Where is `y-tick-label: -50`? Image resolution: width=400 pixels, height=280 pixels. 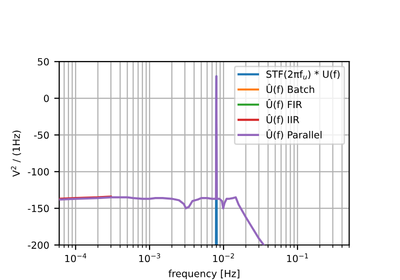 y-tick-label: -50 is located at coordinates (41, 135).